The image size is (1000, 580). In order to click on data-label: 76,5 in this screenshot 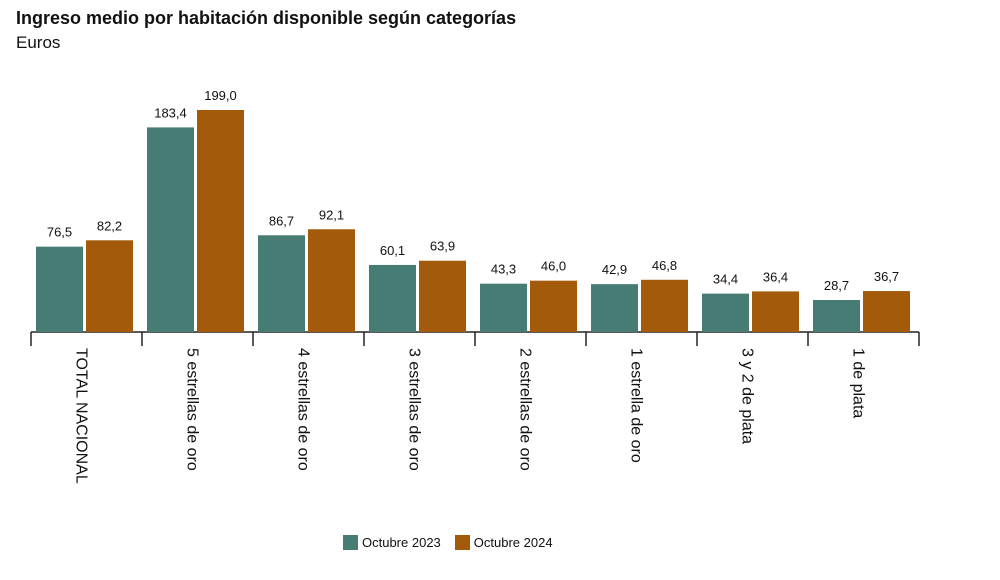, I will do `click(59, 232)`.